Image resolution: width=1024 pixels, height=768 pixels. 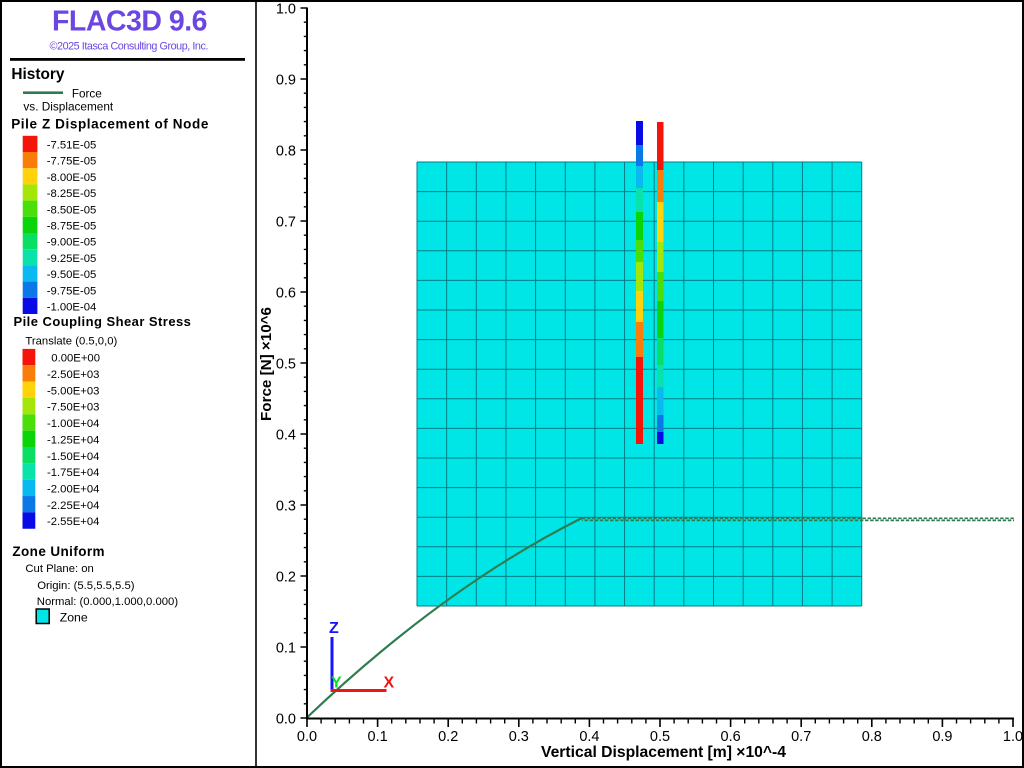 I want to click on svg-text: -2.25E+04, so click(x=73, y=506).